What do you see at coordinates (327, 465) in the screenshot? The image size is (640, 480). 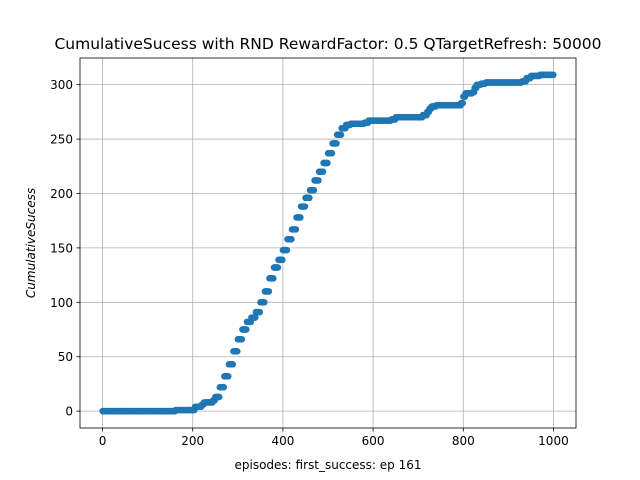 I see `x-axis-label: episodes: first_success: ep 161` at bounding box center [327, 465].